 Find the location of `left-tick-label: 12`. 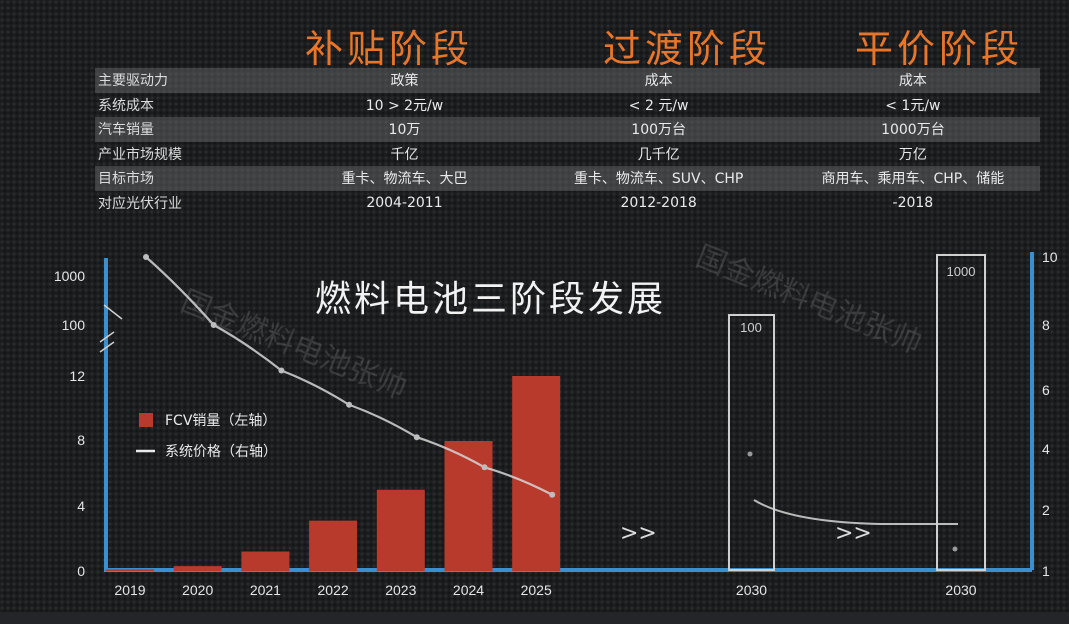

left-tick-label: 12 is located at coordinates (77, 376).